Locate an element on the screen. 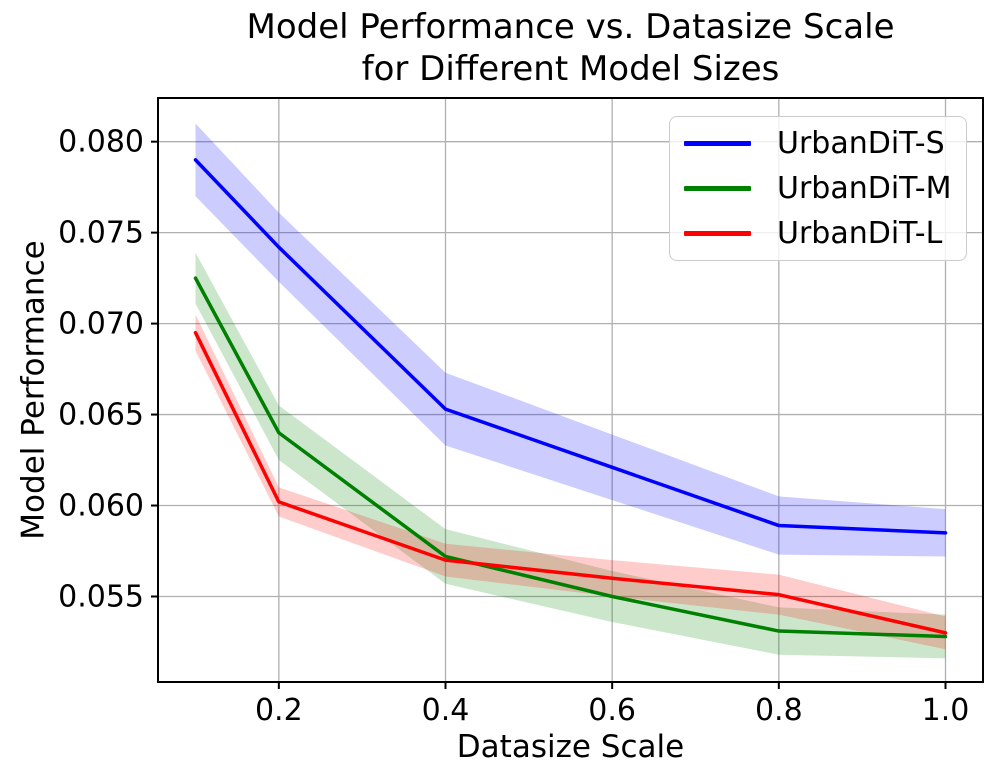 This screenshot has width=998, height=783. x-tick-label: 0.4 is located at coordinates (446, 710).